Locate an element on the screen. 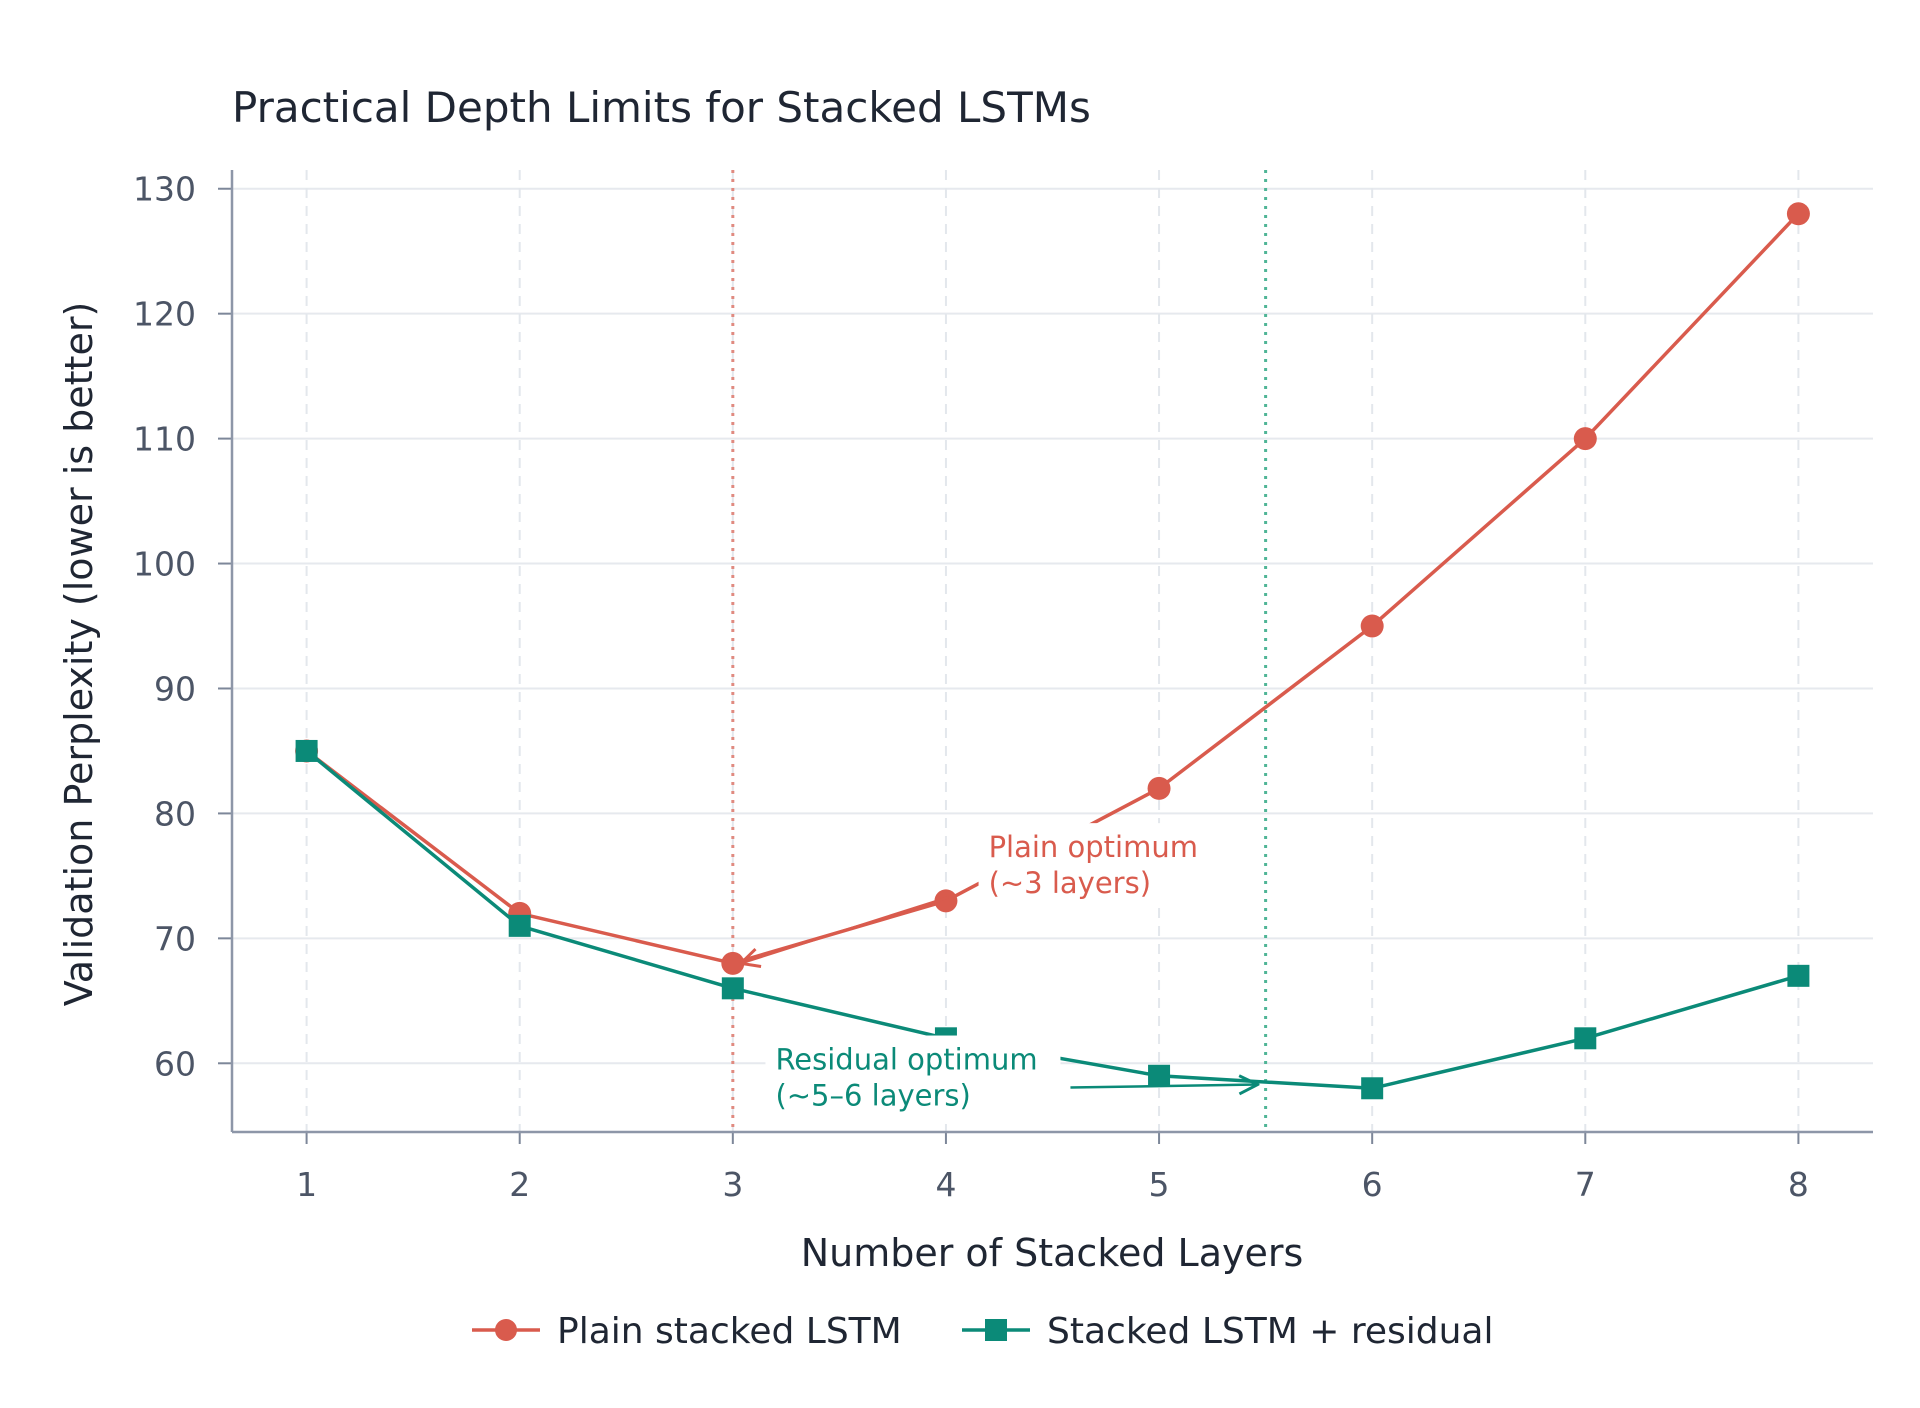 The height and width of the screenshot is (1408, 1920). y-tick-label: 70 is located at coordinates (175, 938).